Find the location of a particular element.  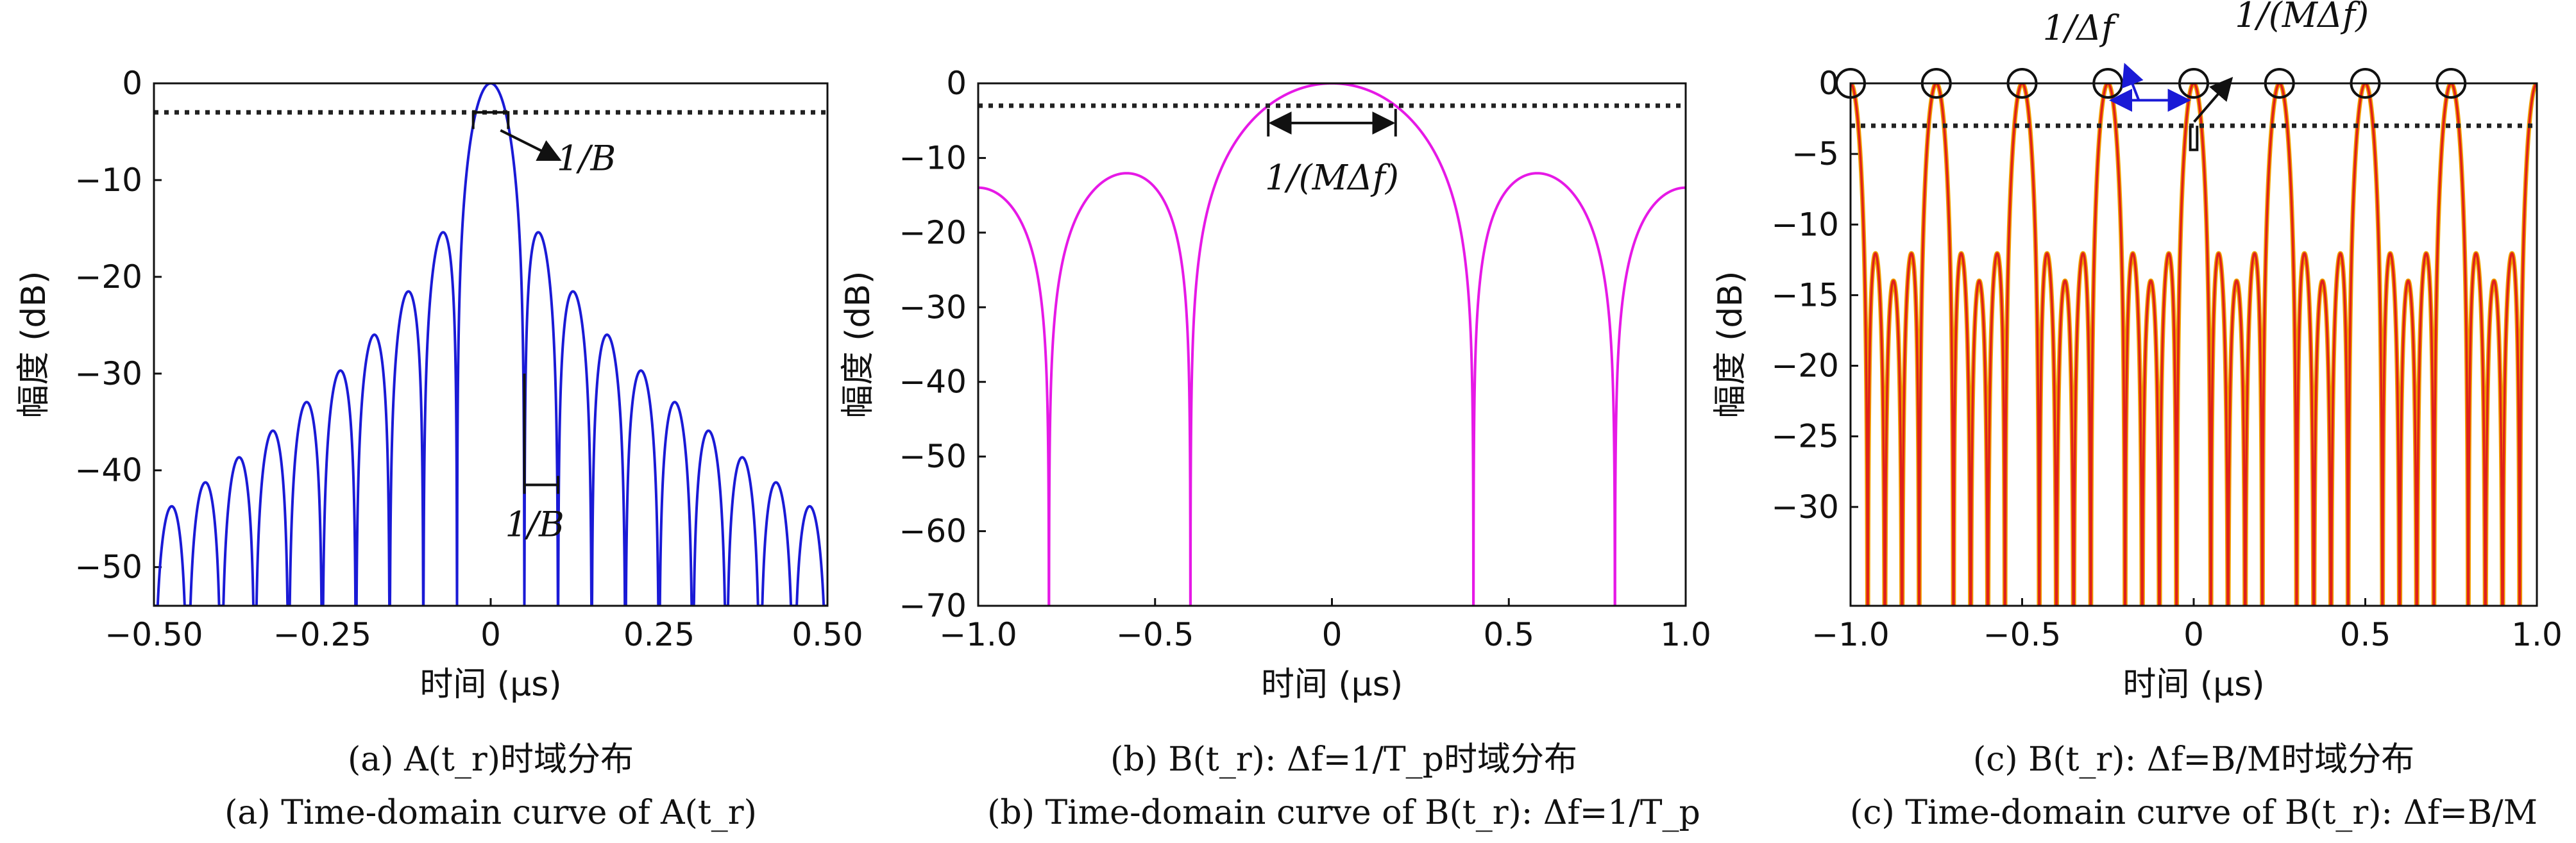

y-tick-label: −5 is located at coordinates (1815, 153).